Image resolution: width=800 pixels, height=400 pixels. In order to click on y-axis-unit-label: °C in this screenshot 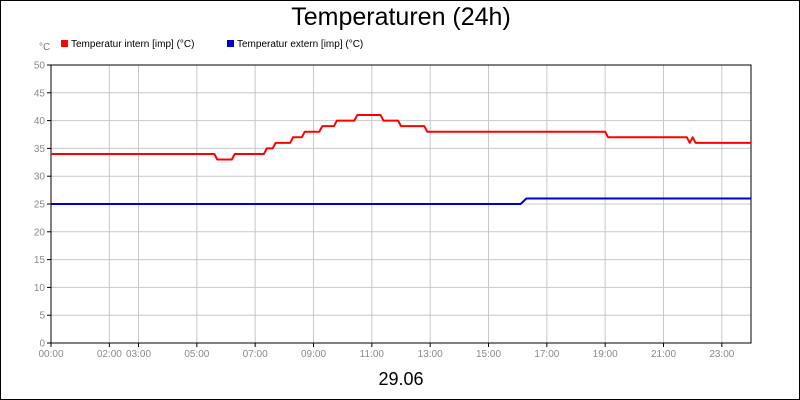, I will do `click(45, 47)`.